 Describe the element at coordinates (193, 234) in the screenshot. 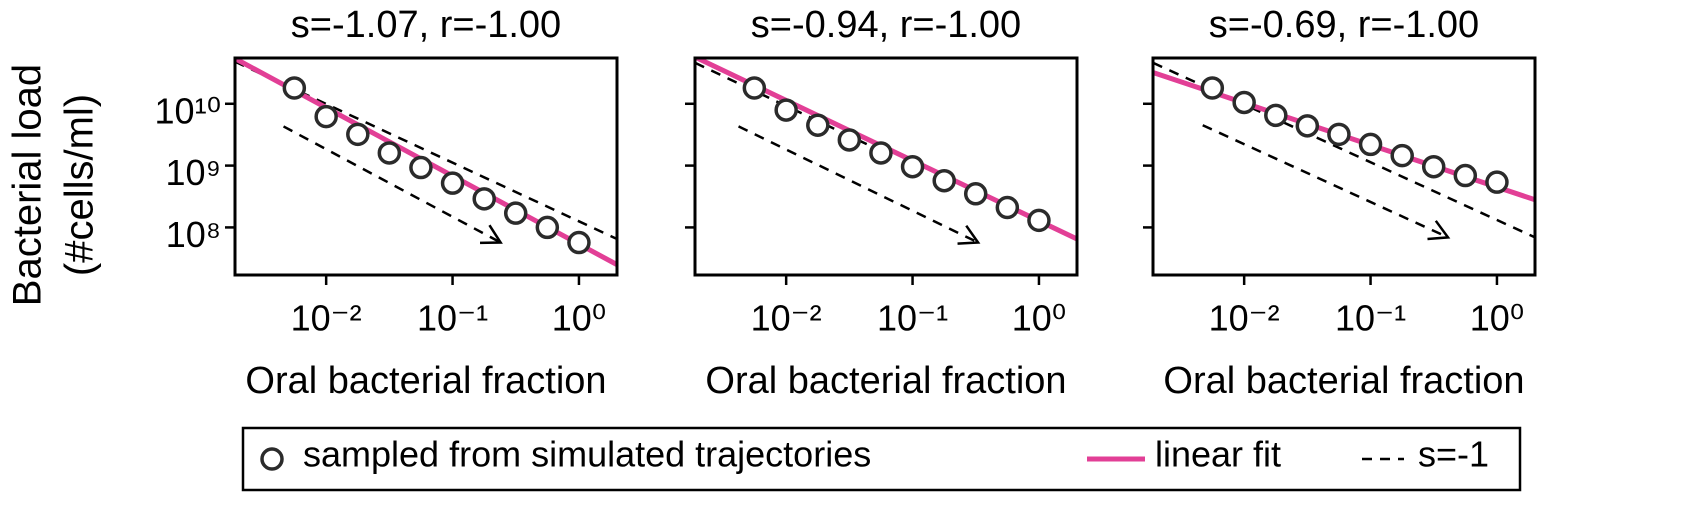

I see `y-tick-label: 10⁸` at that location.